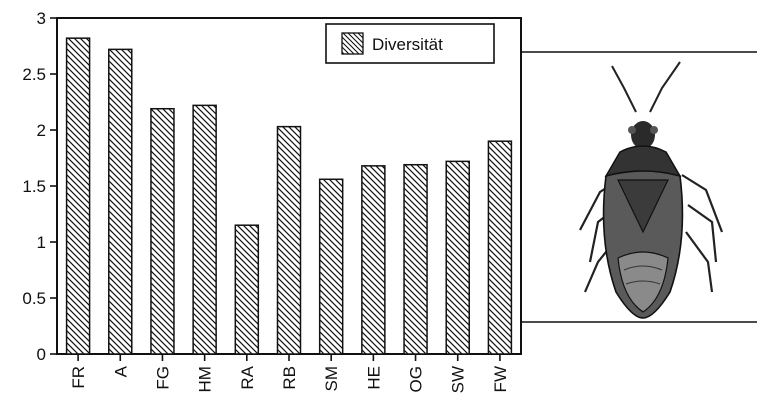  Describe the element at coordinates (41, 18) in the screenshot. I see `y-tick-label: 3` at that location.